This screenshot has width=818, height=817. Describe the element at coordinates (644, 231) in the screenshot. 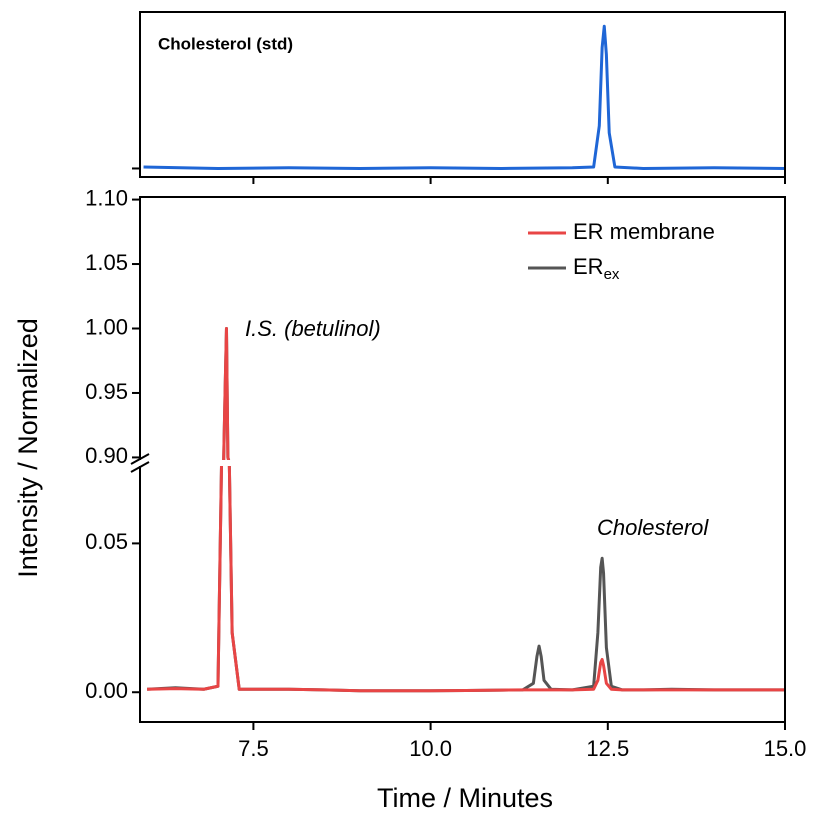

I see `legend-label: ER membrane` at that location.